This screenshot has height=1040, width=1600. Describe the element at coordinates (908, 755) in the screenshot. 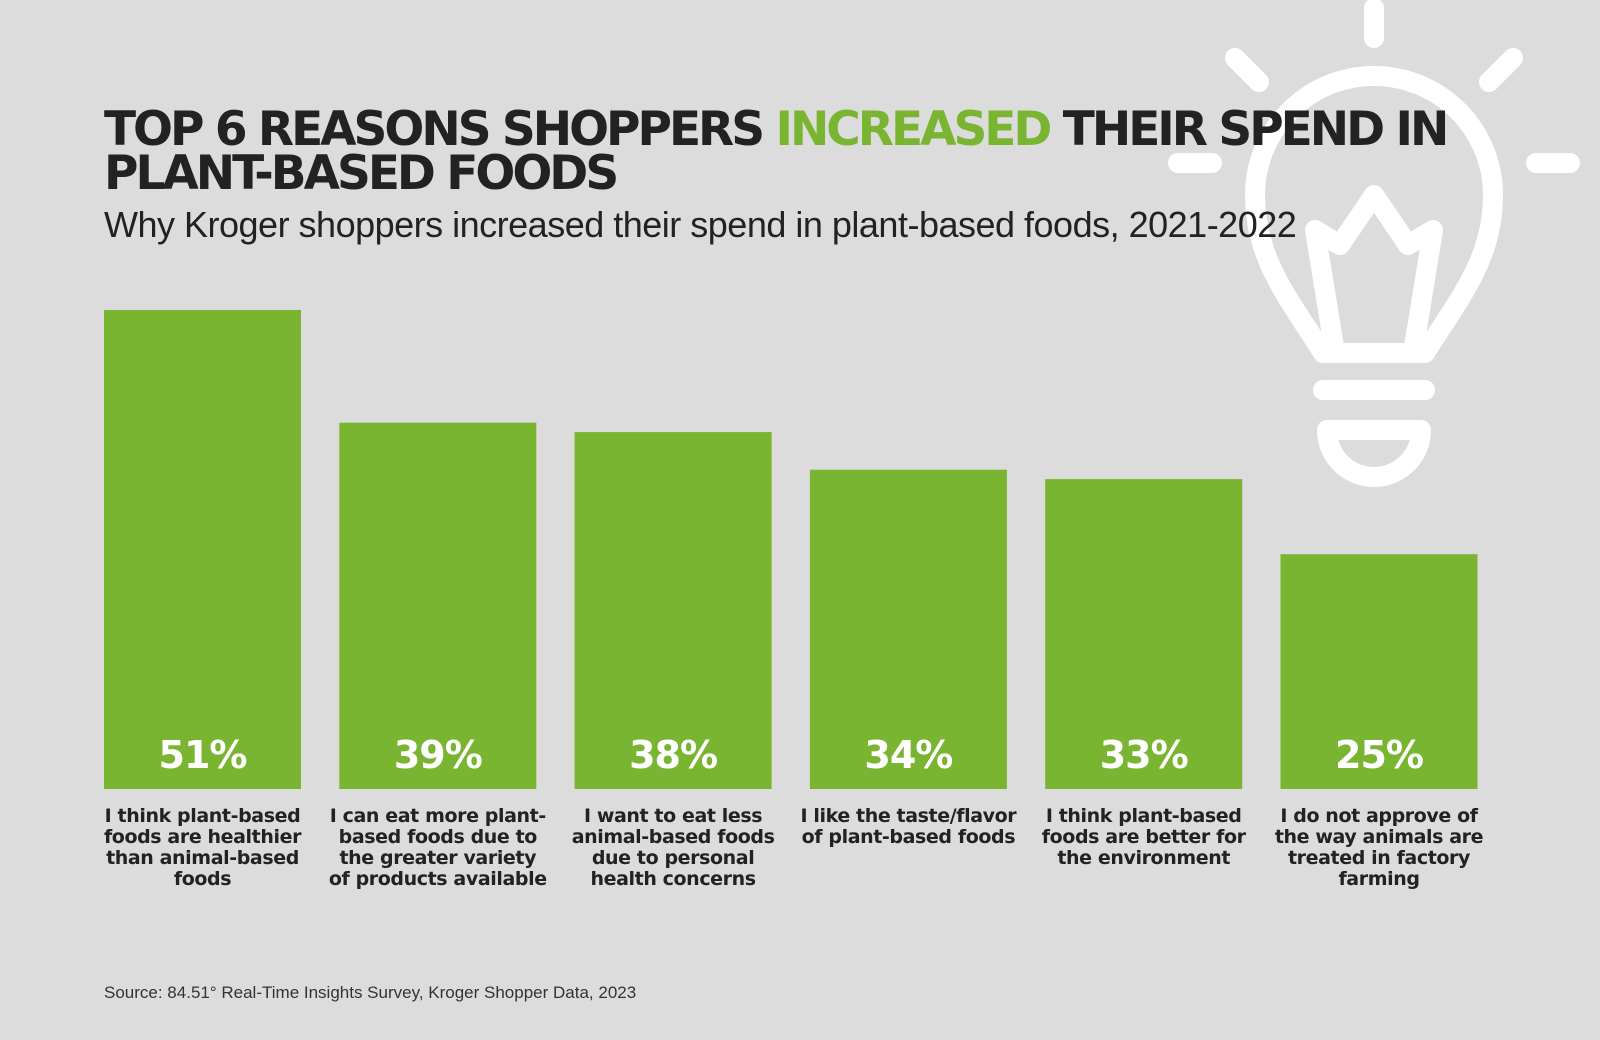

I see `bar-value-label: 34%` at that location.